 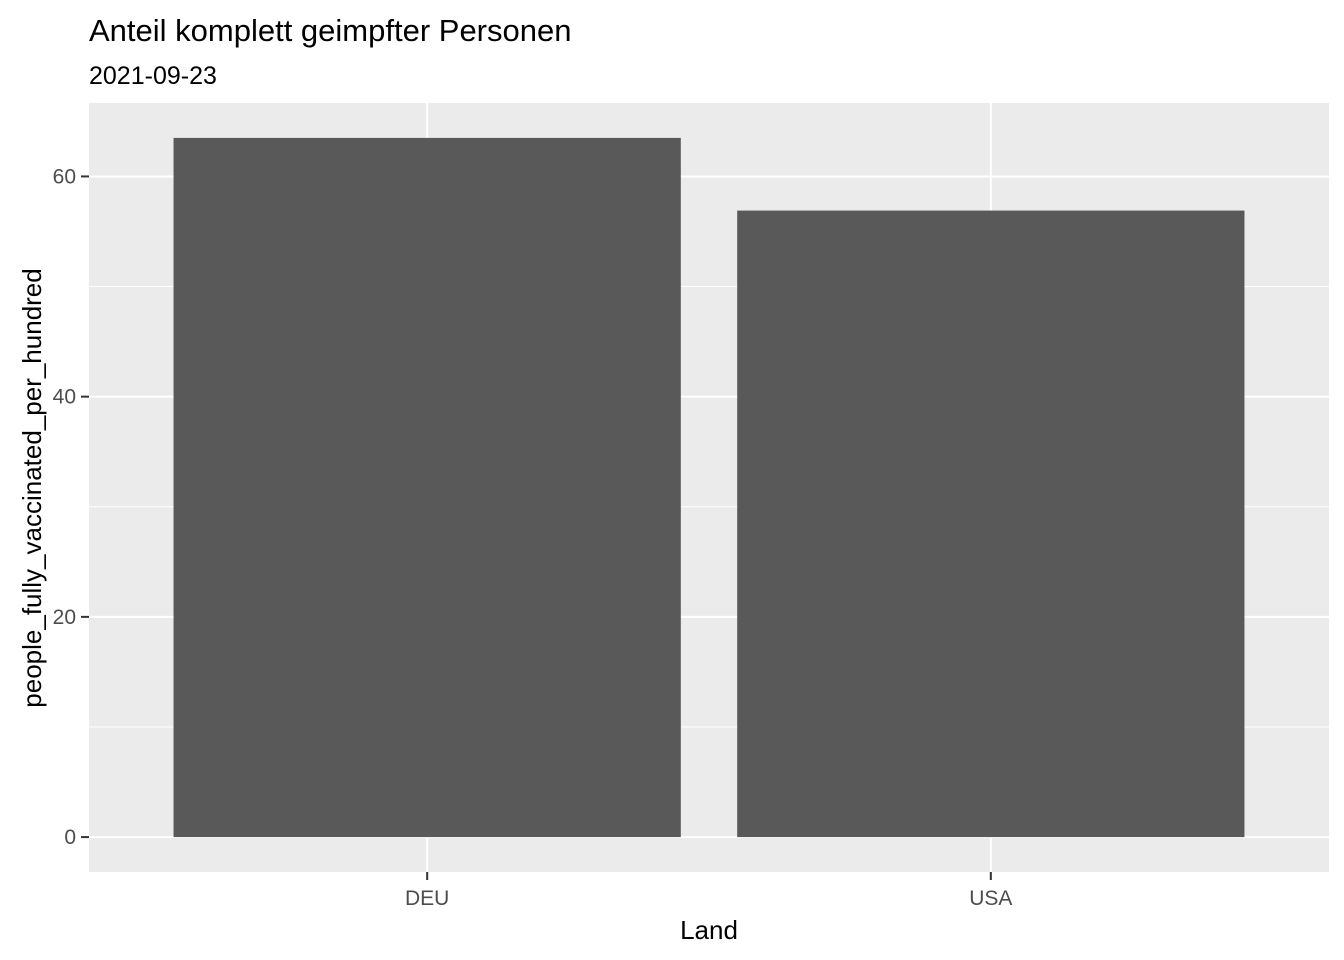 I want to click on y-tick-label: 0, so click(x=70, y=837).